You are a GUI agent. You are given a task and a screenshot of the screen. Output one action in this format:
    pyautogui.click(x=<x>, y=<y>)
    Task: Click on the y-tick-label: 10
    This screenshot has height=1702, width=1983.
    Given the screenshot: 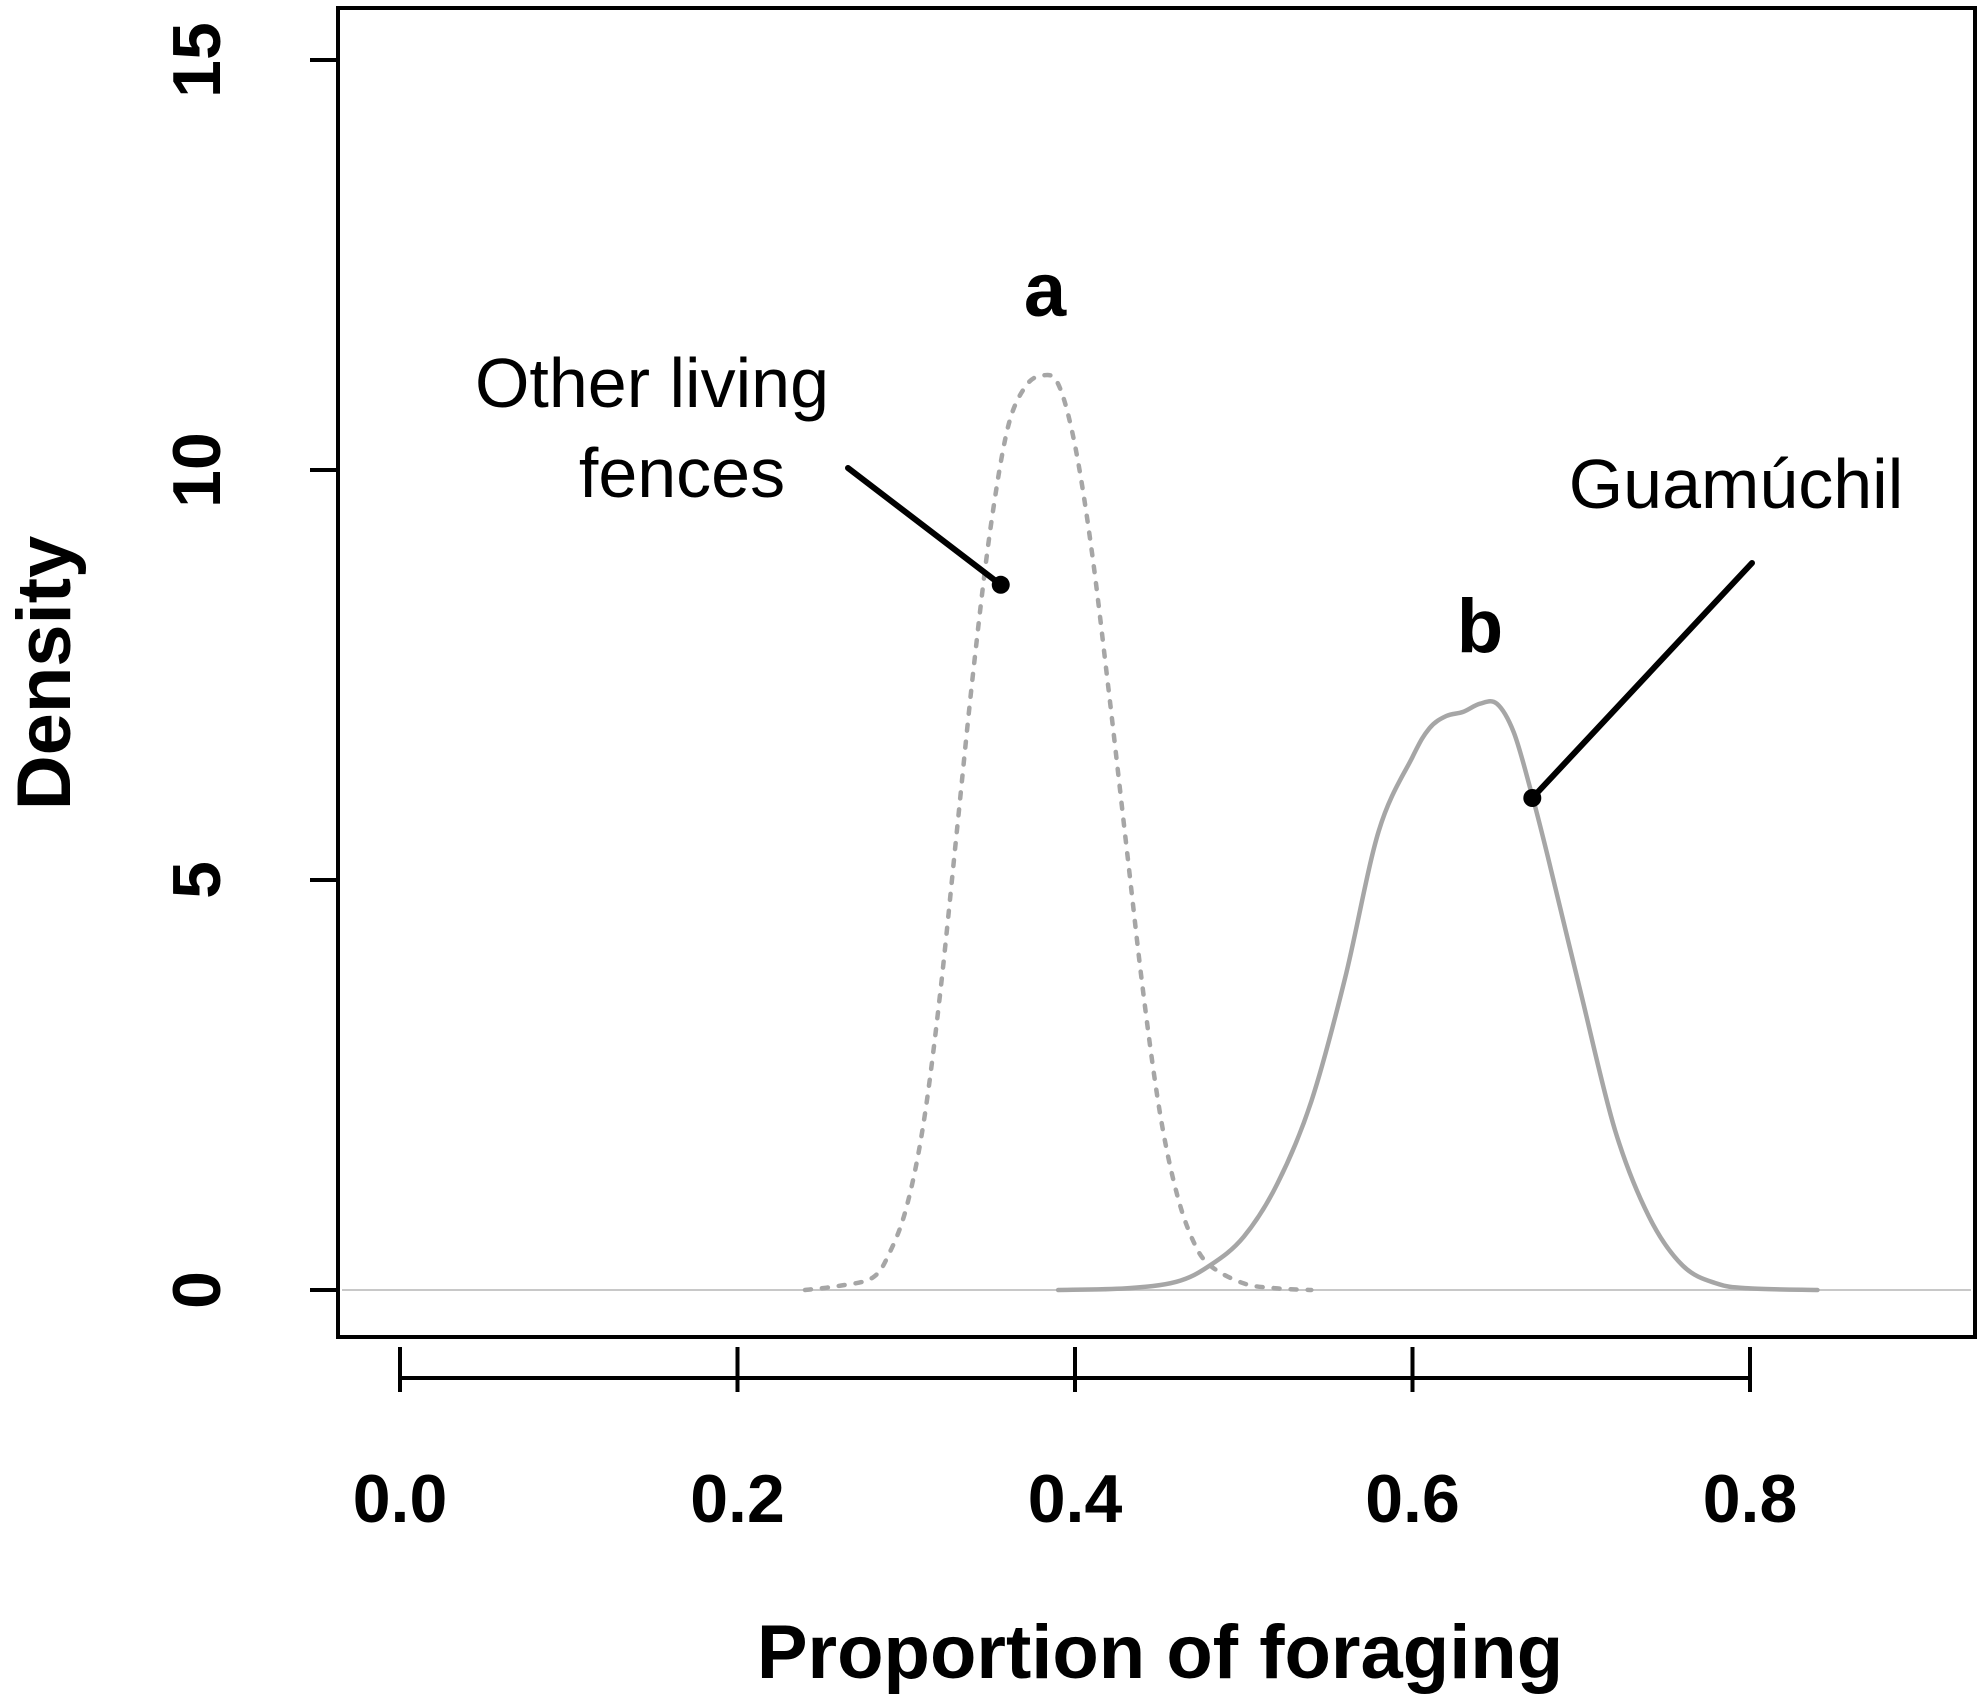 What is the action you would take?
    pyautogui.click(x=197, y=470)
    